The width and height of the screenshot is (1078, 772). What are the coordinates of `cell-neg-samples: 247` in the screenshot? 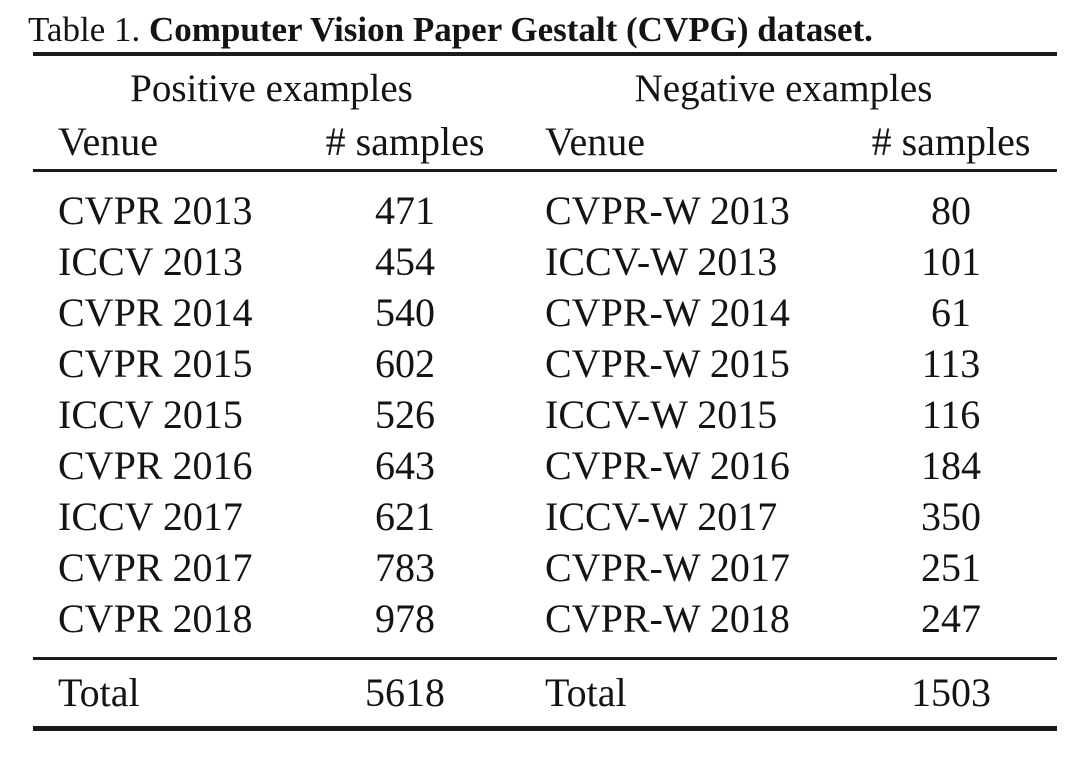 It's located at (951, 618).